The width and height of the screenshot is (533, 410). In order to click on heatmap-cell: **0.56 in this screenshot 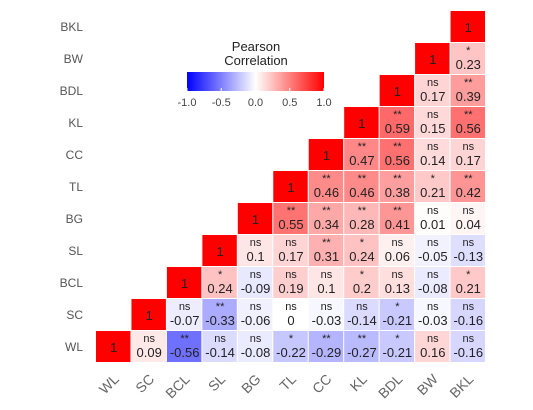, I will do `click(397, 154)`.